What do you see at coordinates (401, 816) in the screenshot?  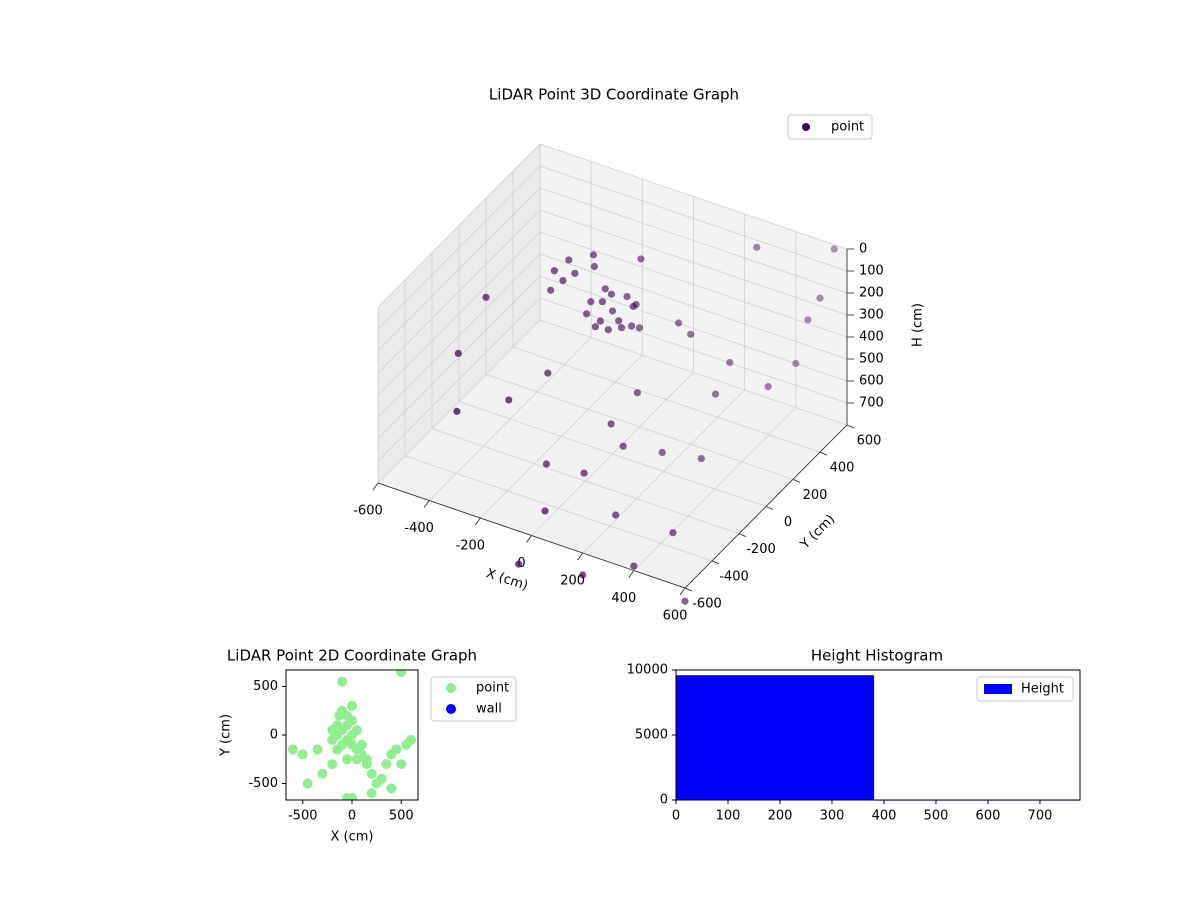 I see `x-tick-label: 500` at bounding box center [401, 816].